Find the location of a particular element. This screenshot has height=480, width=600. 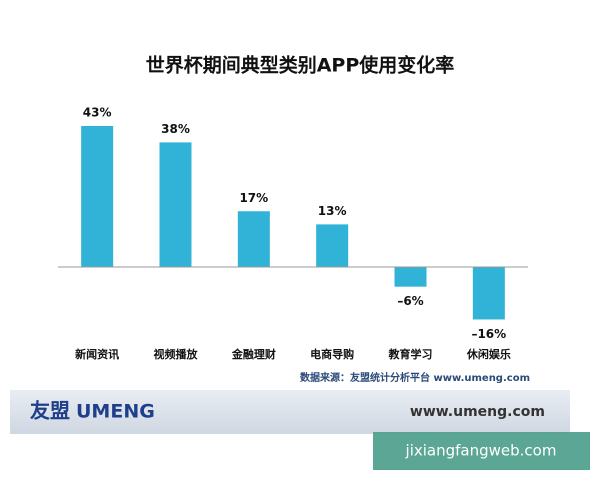

x-tick-label: 电商导购 is located at coordinates (332, 354).